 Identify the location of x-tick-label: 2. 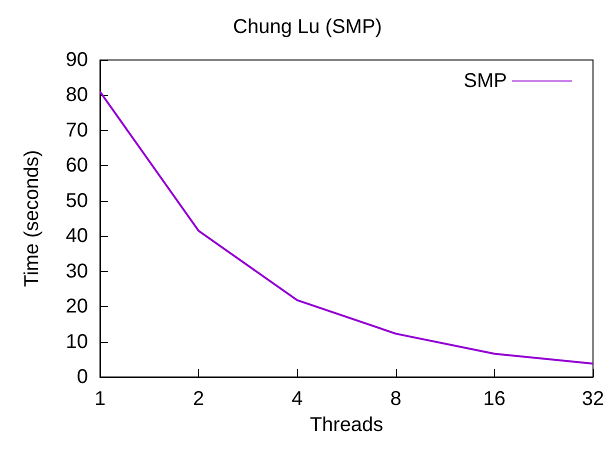
(198, 399).